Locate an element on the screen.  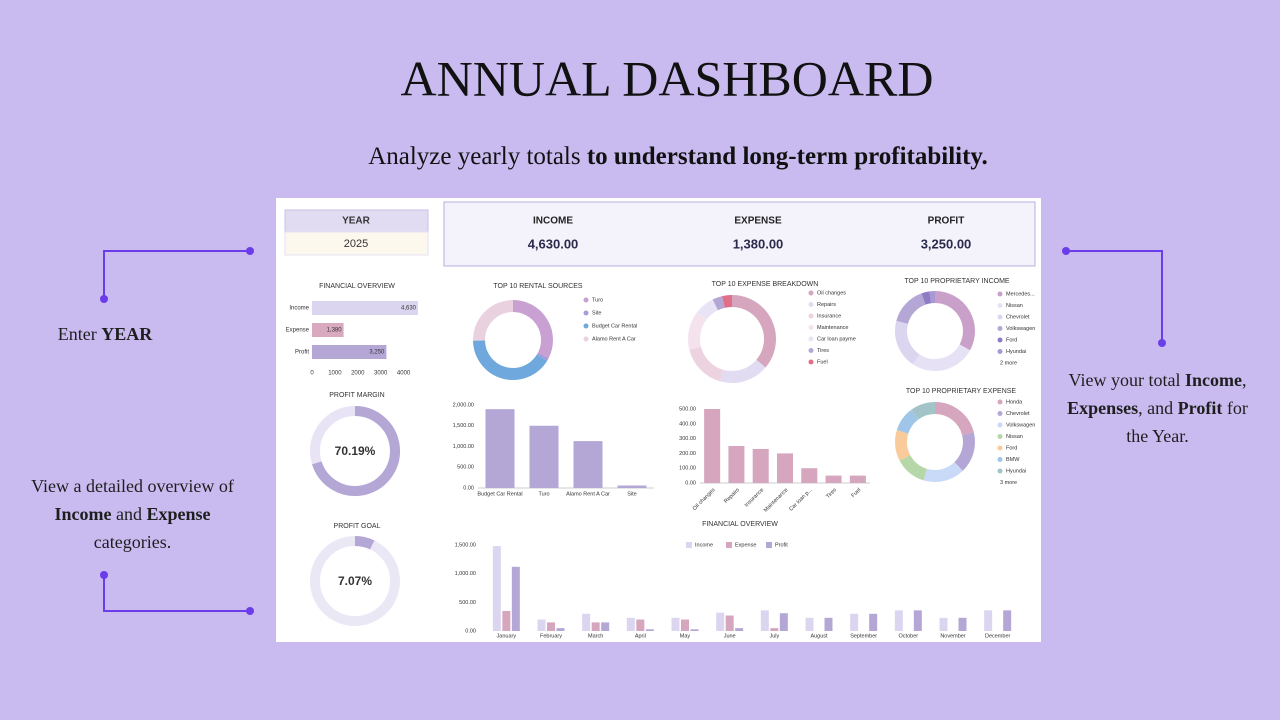
chart-title: PROFIT MARGIN is located at coordinates (356, 395).